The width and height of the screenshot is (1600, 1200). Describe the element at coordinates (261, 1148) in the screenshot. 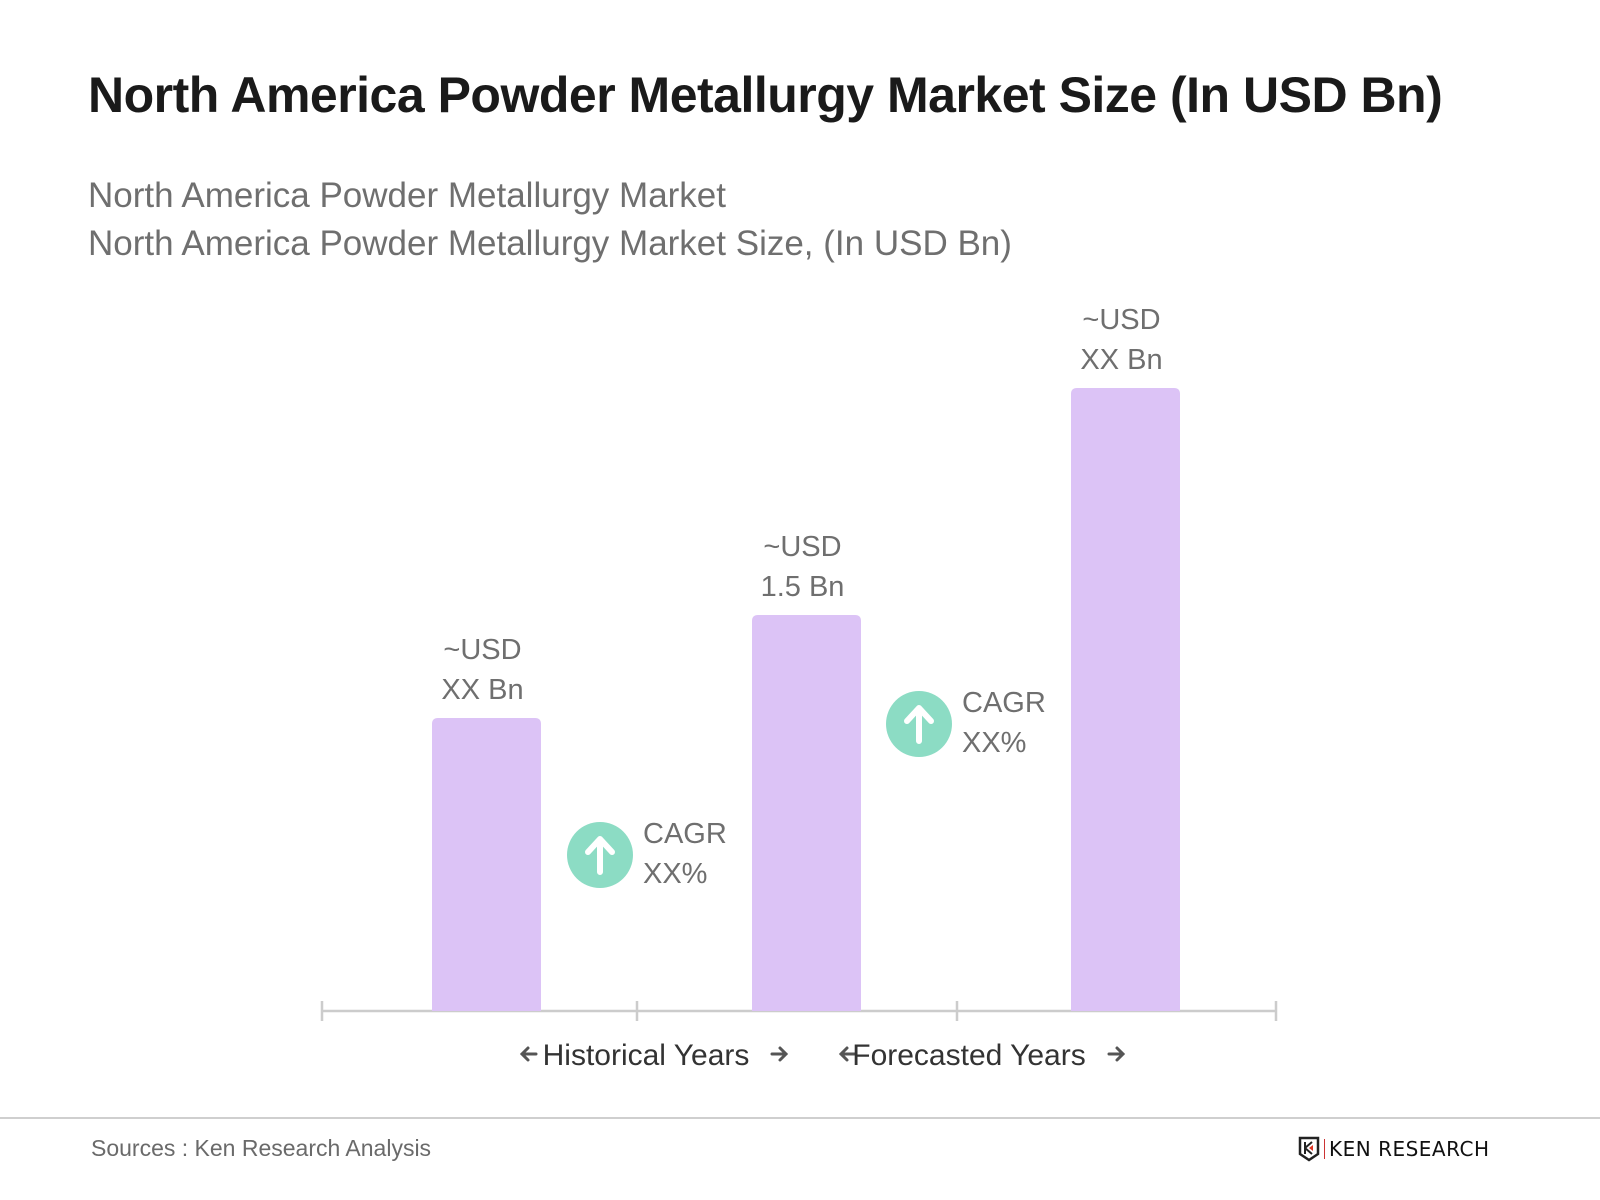

I see `source-note: Sources : Ken Research Analysis` at that location.